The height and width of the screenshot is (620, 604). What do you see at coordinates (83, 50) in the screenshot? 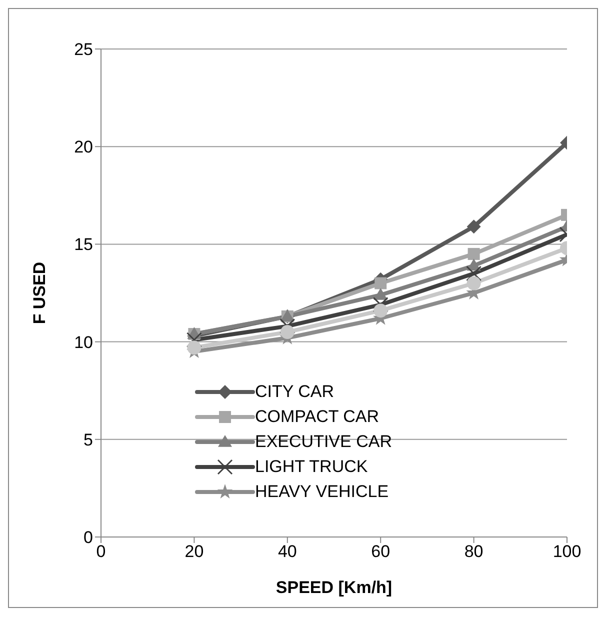
I see `y-tick-label: 25` at bounding box center [83, 50].